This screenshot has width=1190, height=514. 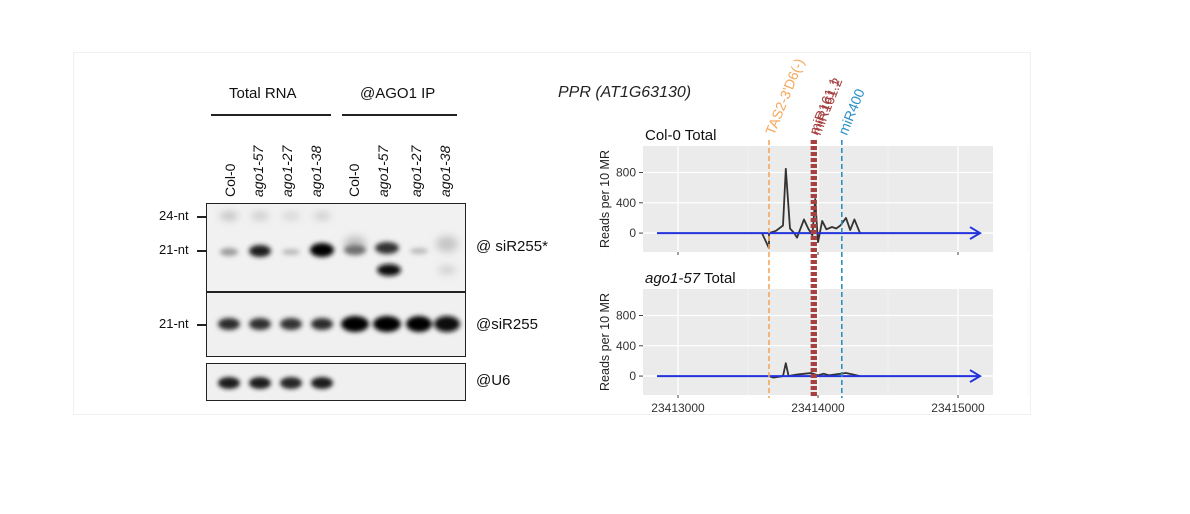 What do you see at coordinates (336, 247) in the screenshot?
I see `blot-sir255-star` at bounding box center [336, 247].